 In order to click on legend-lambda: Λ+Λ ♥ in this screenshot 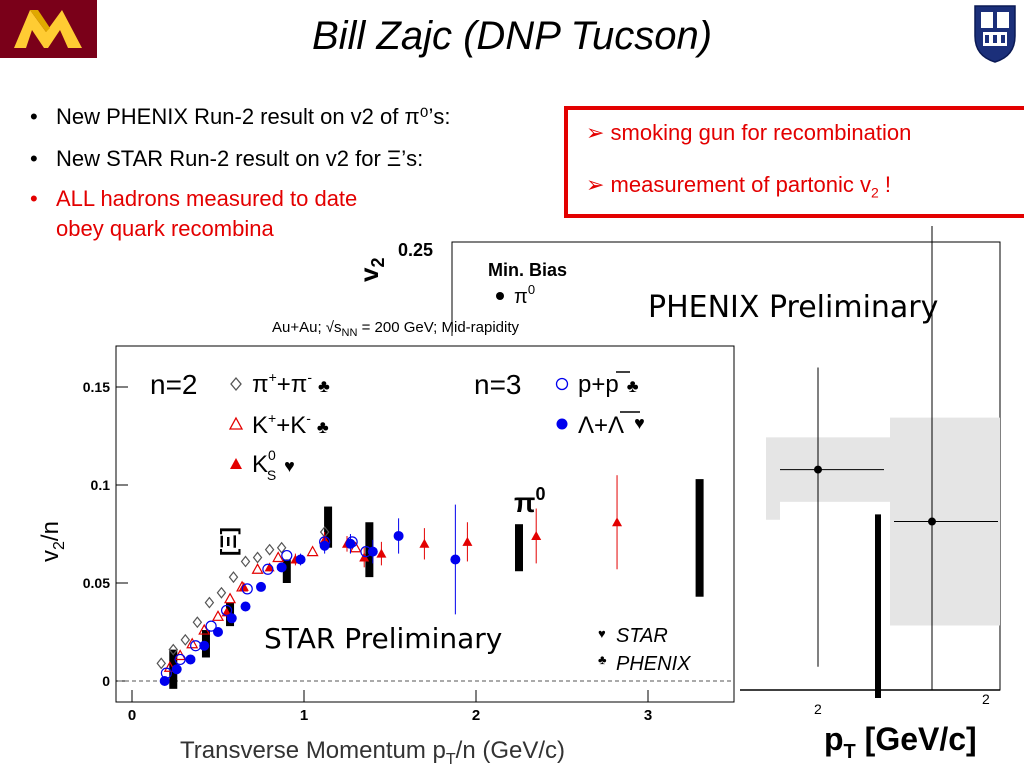, I will do `click(600, 425)`.